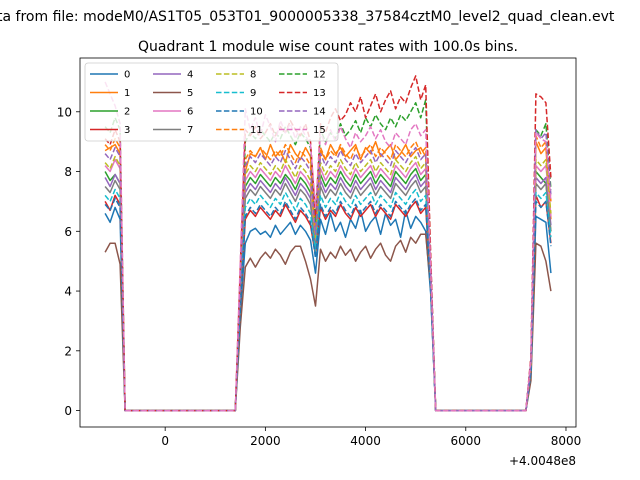 The image size is (640, 480). Describe the element at coordinates (256, 130) in the screenshot. I see `legend-label-11: 11` at that location.